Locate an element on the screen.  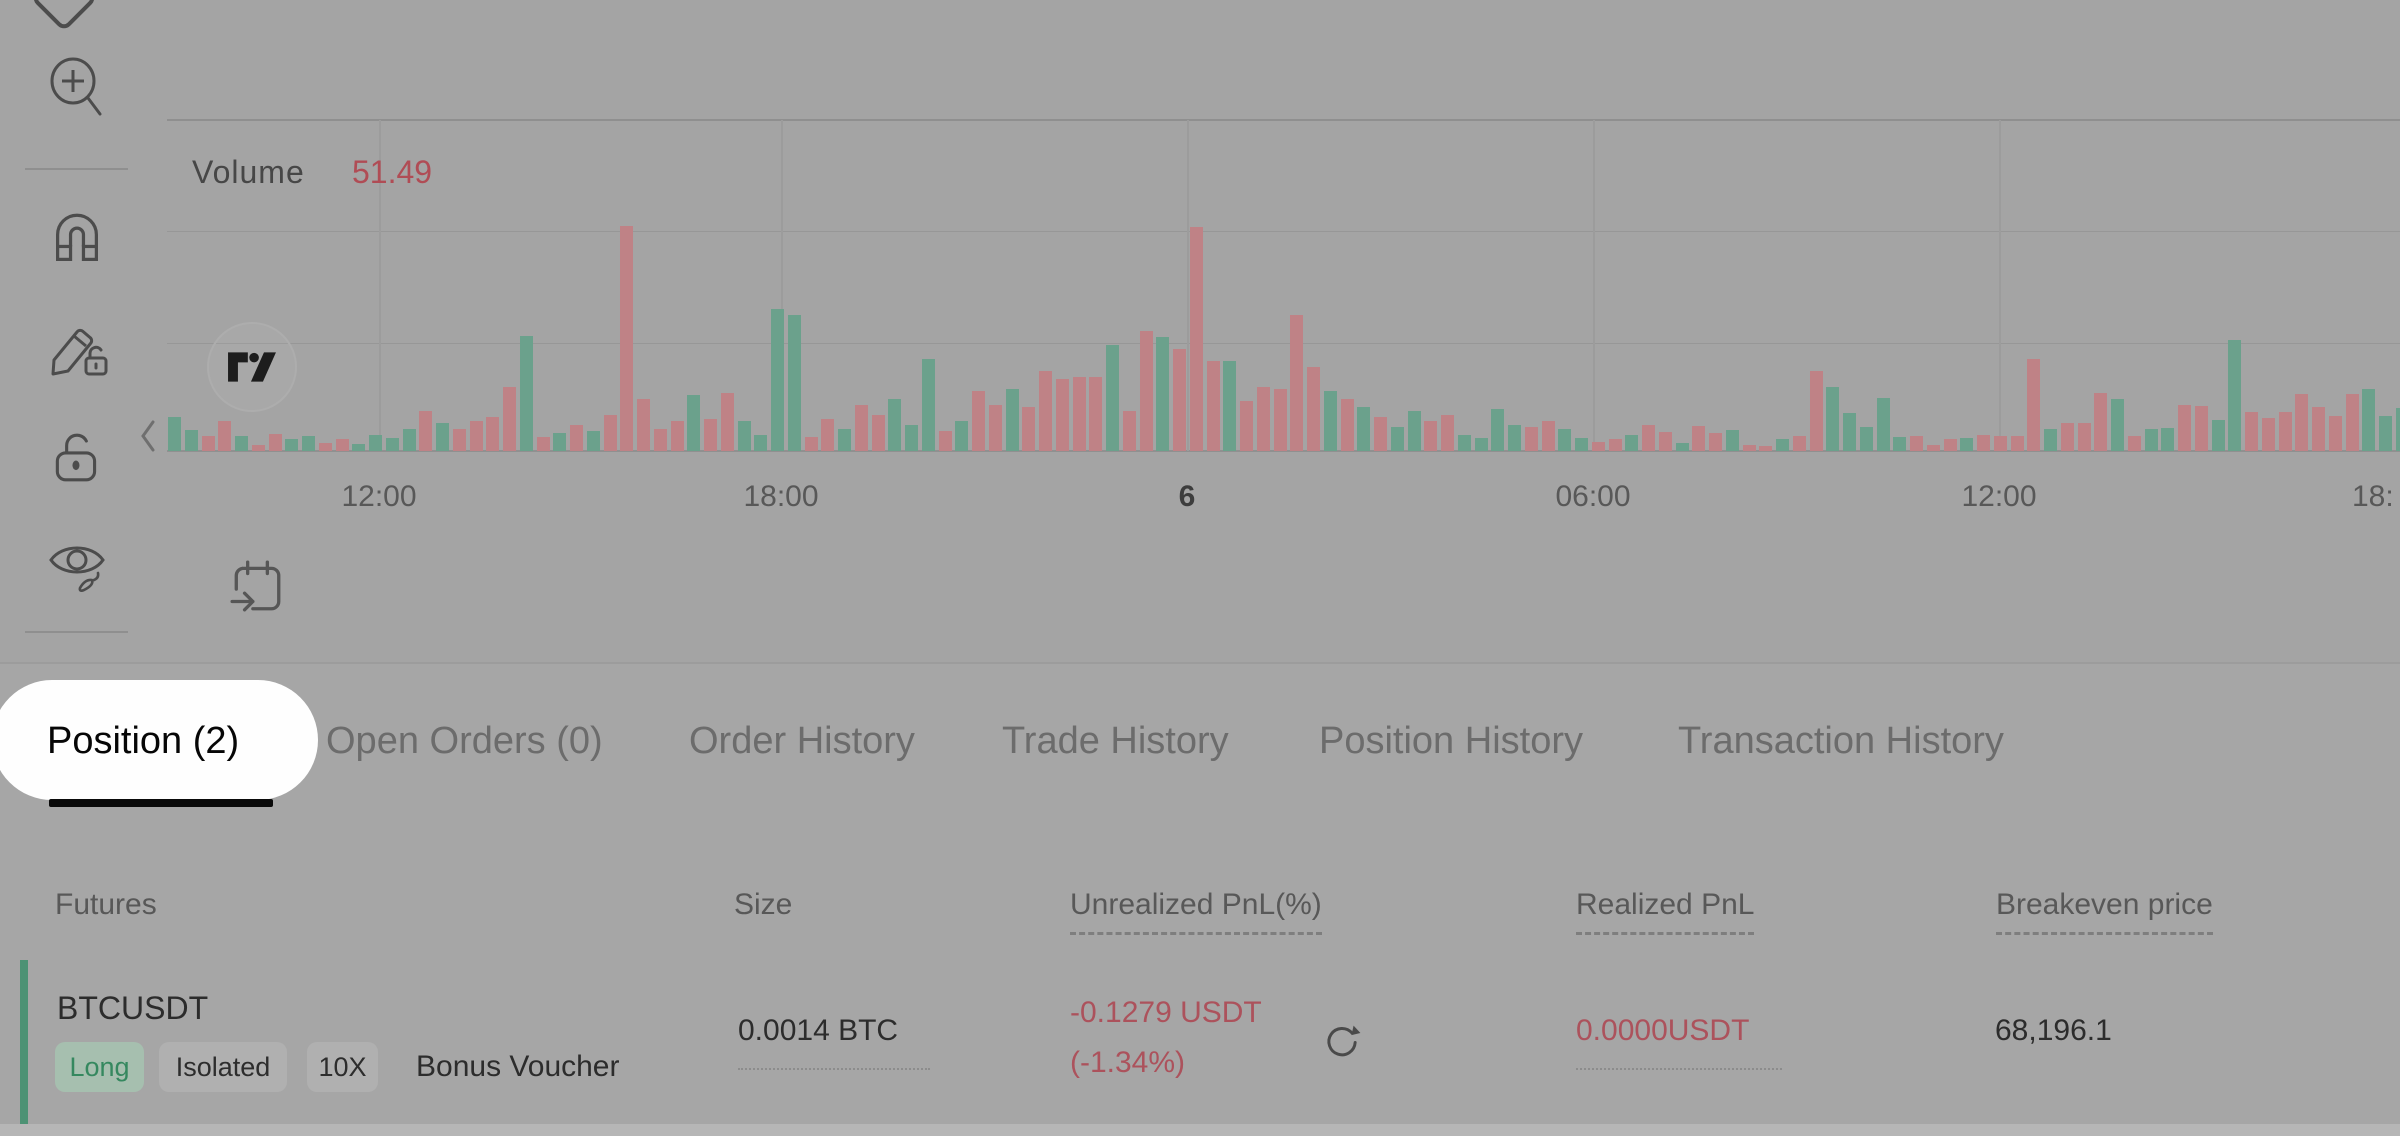
tab-trade-history: Trade History is located at coordinates (1115, 741).